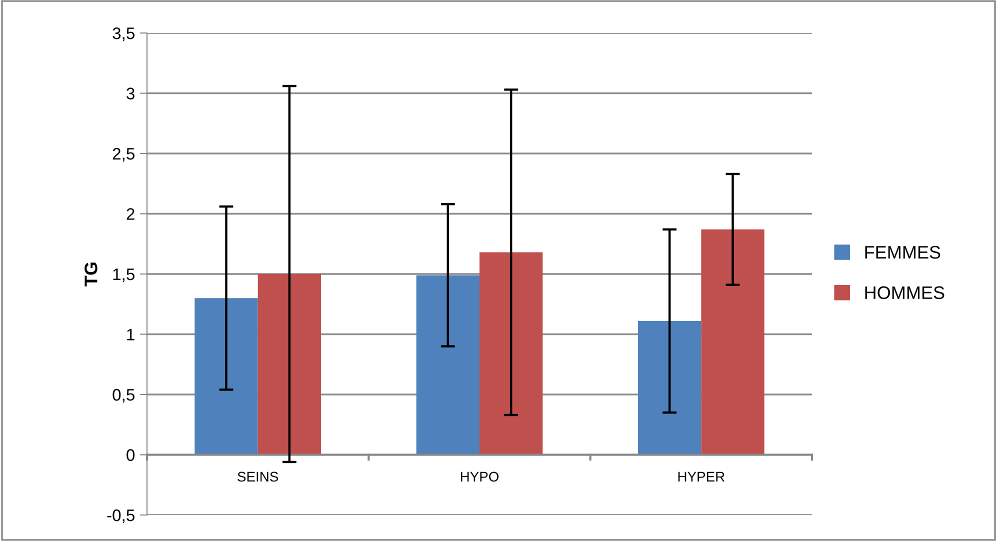 The height and width of the screenshot is (541, 997). What do you see at coordinates (130, 455) in the screenshot?
I see `y-tick-label: 0` at bounding box center [130, 455].